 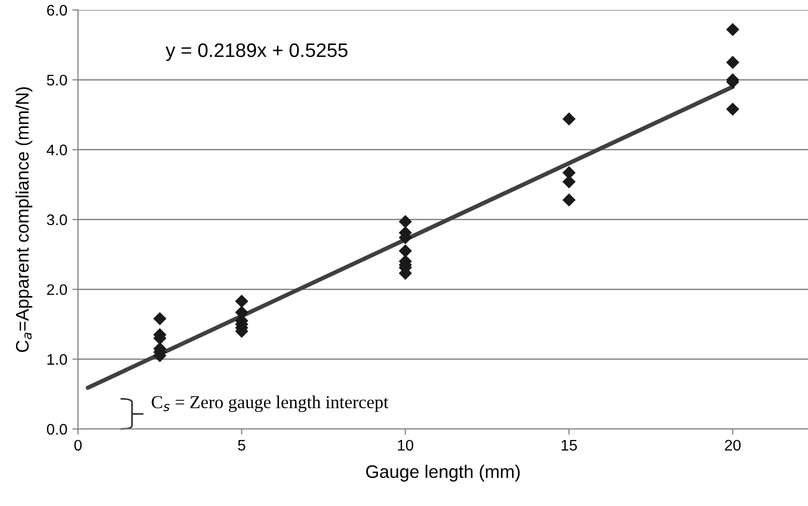 What do you see at coordinates (443, 473) in the screenshot?
I see `x-axis-title: Gauge length (mm)` at bounding box center [443, 473].